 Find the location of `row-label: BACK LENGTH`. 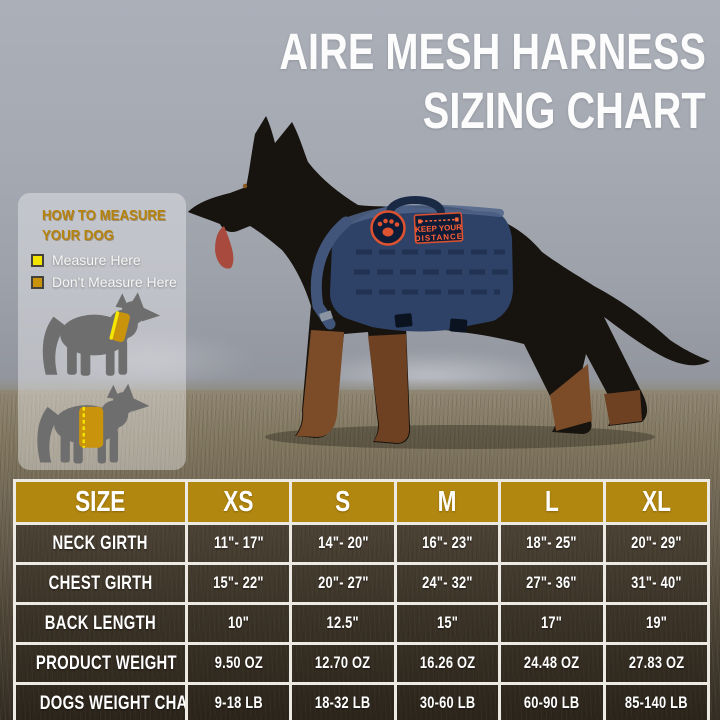

row-label: BACK LENGTH is located at coordinates (100, 623).